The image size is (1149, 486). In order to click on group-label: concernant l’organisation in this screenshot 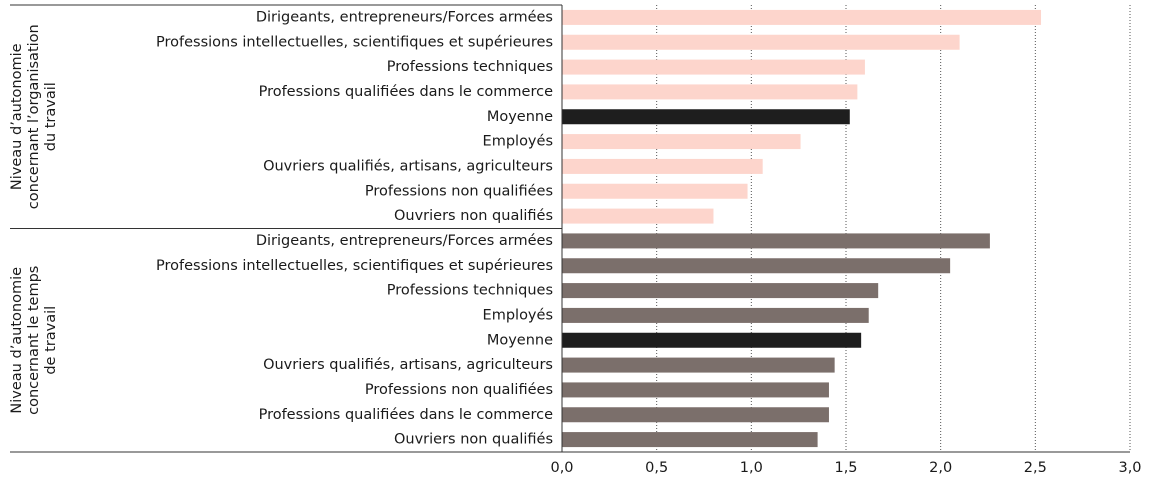, I will do `click(34, 116)`.